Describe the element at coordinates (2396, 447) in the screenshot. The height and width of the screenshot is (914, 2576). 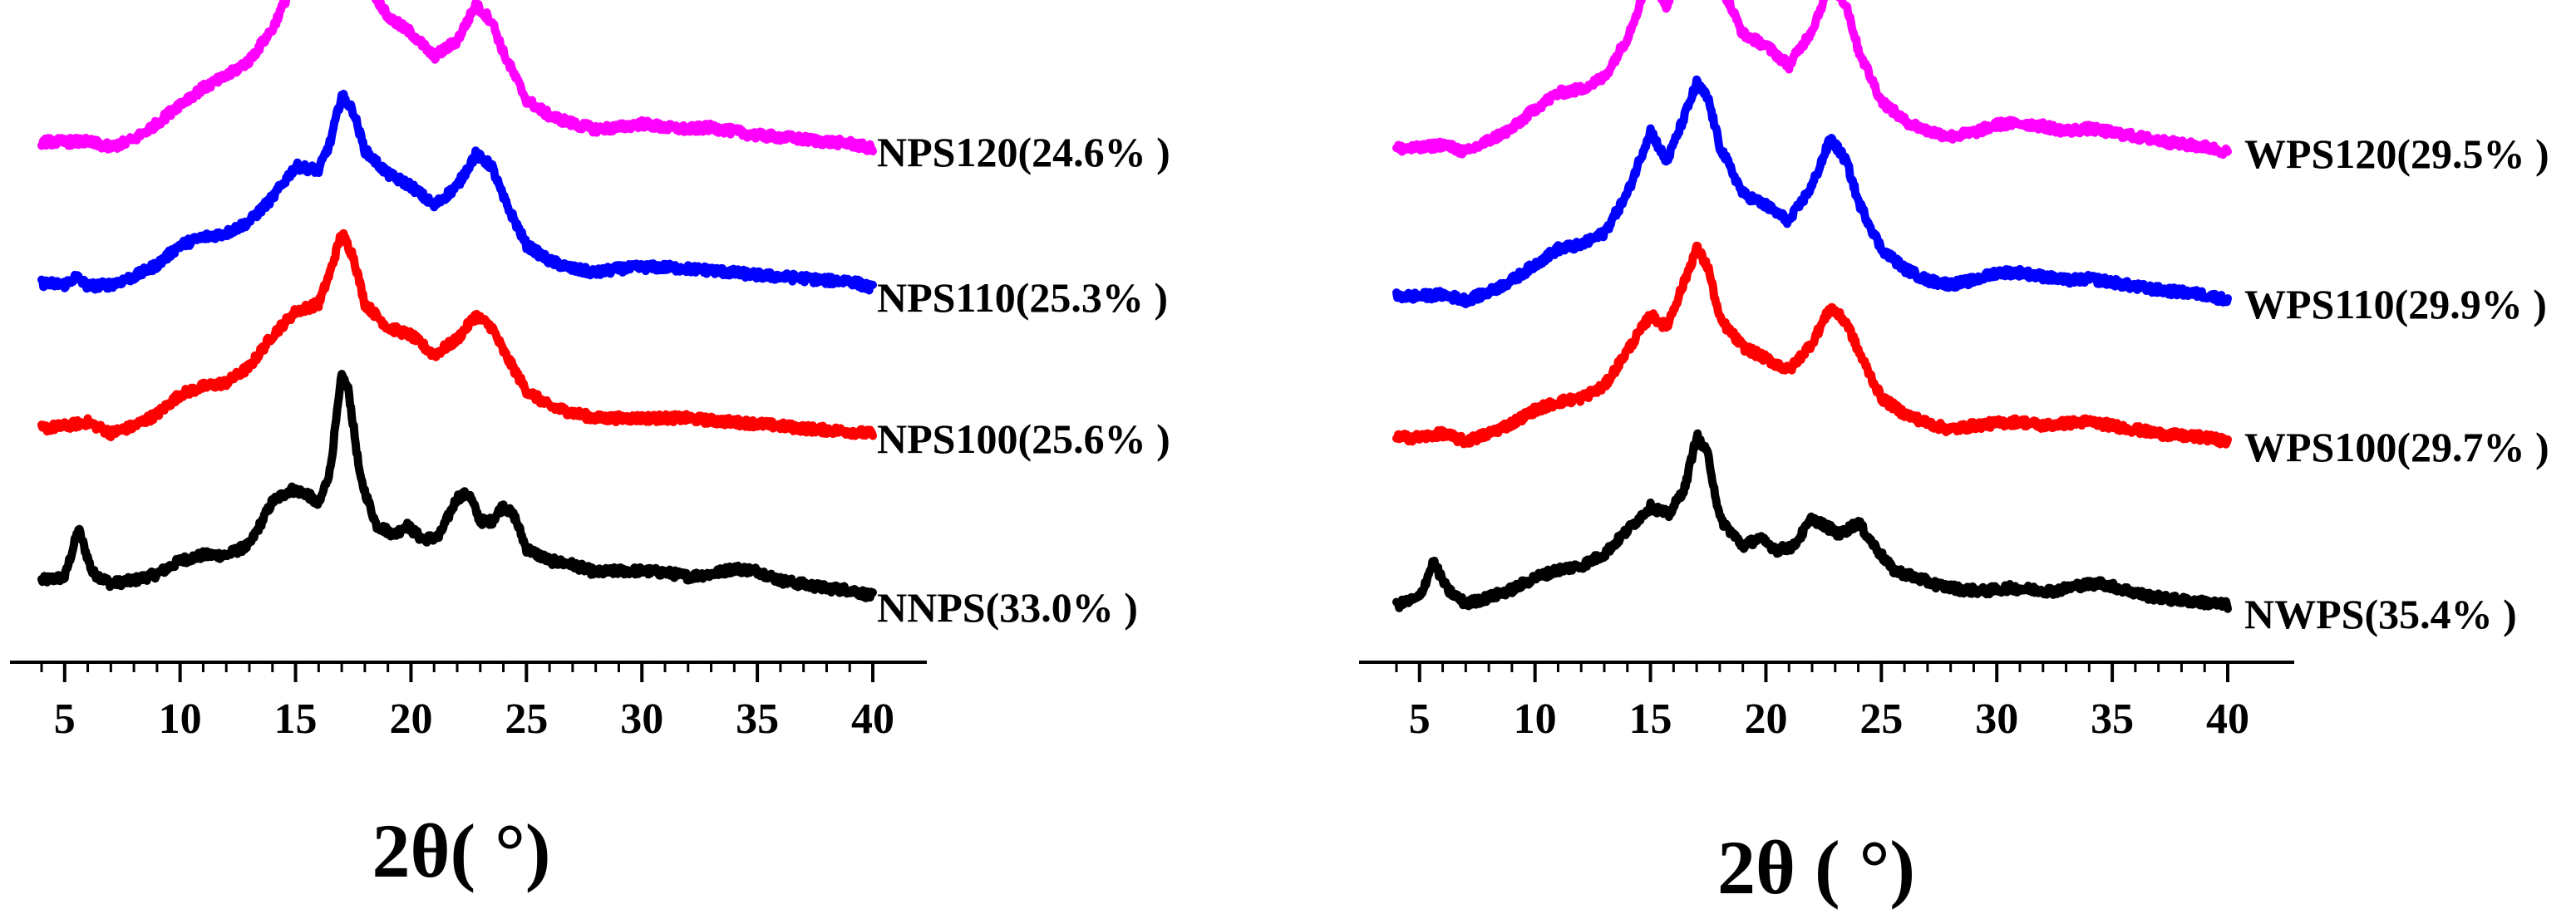
I see `series-label: WPS100(29.7% )` at that location.